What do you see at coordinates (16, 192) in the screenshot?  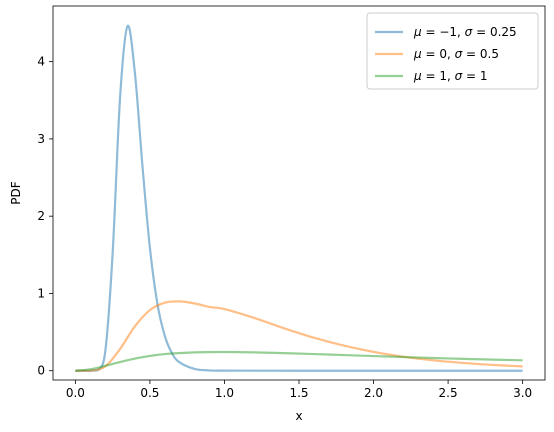 I see `y-axis-label: PDF` at bounding box center [16, 192].